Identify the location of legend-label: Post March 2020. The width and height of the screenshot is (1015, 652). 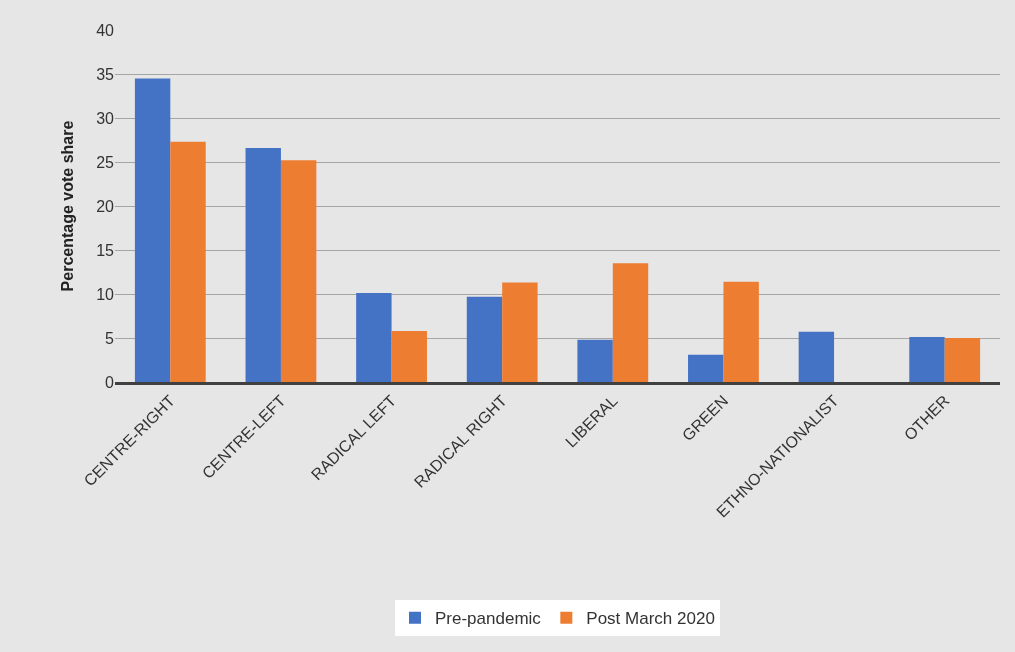
(650, 619).